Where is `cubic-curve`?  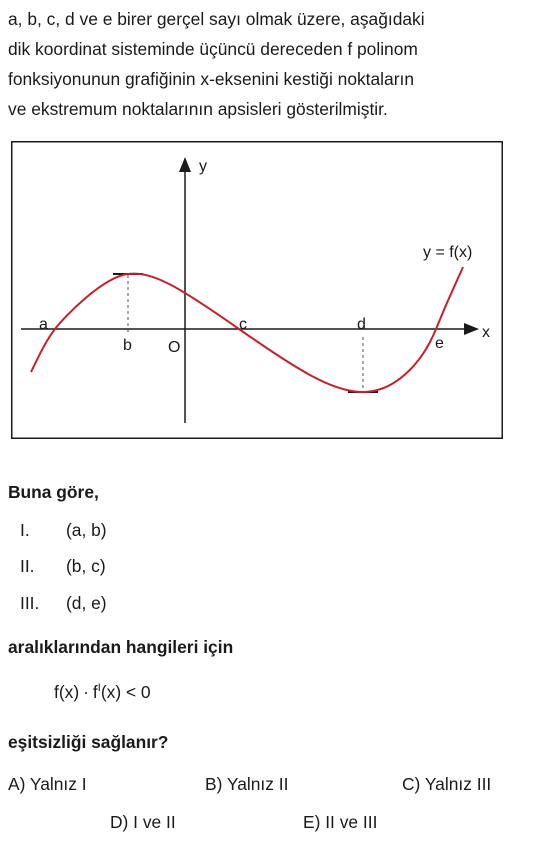
cubic-curve is located at coordinates (247, 330).